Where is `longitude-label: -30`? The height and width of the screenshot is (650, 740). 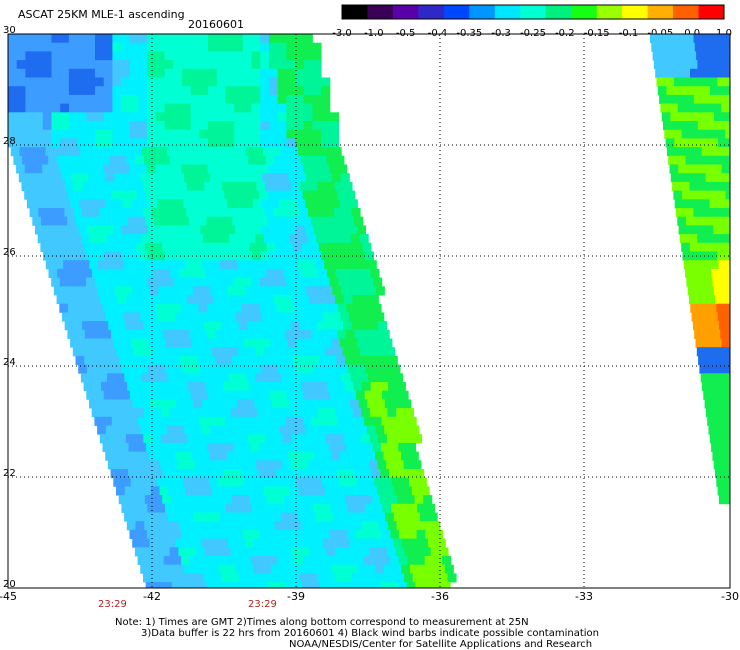
longitude-label: -30 is located at coordinates (730, 596).